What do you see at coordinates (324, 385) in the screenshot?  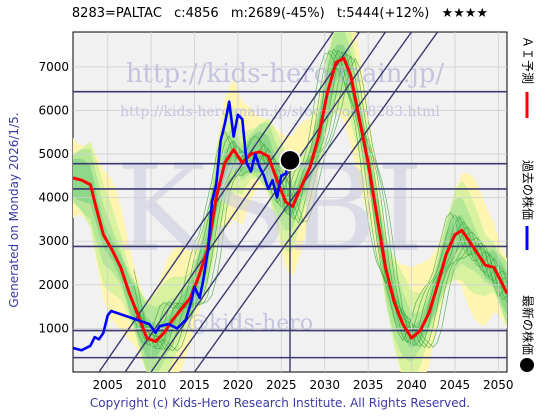 I see `x-tick-label: 2030` at bounding box center [324, 385].